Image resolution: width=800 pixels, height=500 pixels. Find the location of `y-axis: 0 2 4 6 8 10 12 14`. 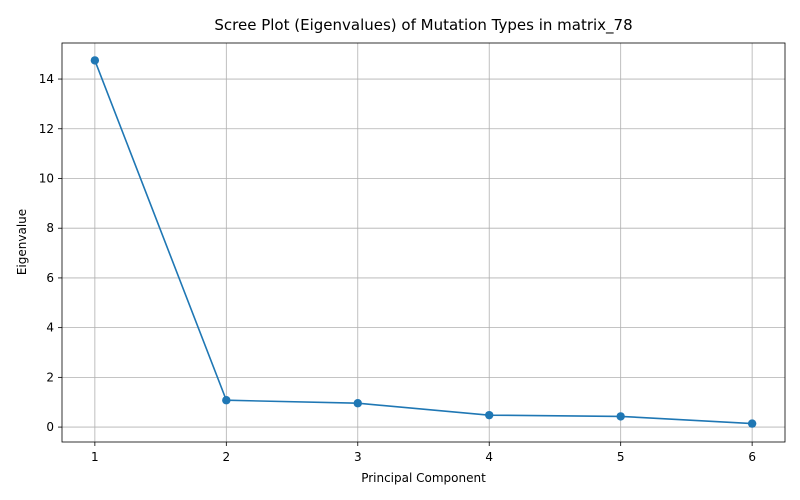

y-axis: 0 2 4 6 8 10 12 14 is located at coordinates (50, 253).